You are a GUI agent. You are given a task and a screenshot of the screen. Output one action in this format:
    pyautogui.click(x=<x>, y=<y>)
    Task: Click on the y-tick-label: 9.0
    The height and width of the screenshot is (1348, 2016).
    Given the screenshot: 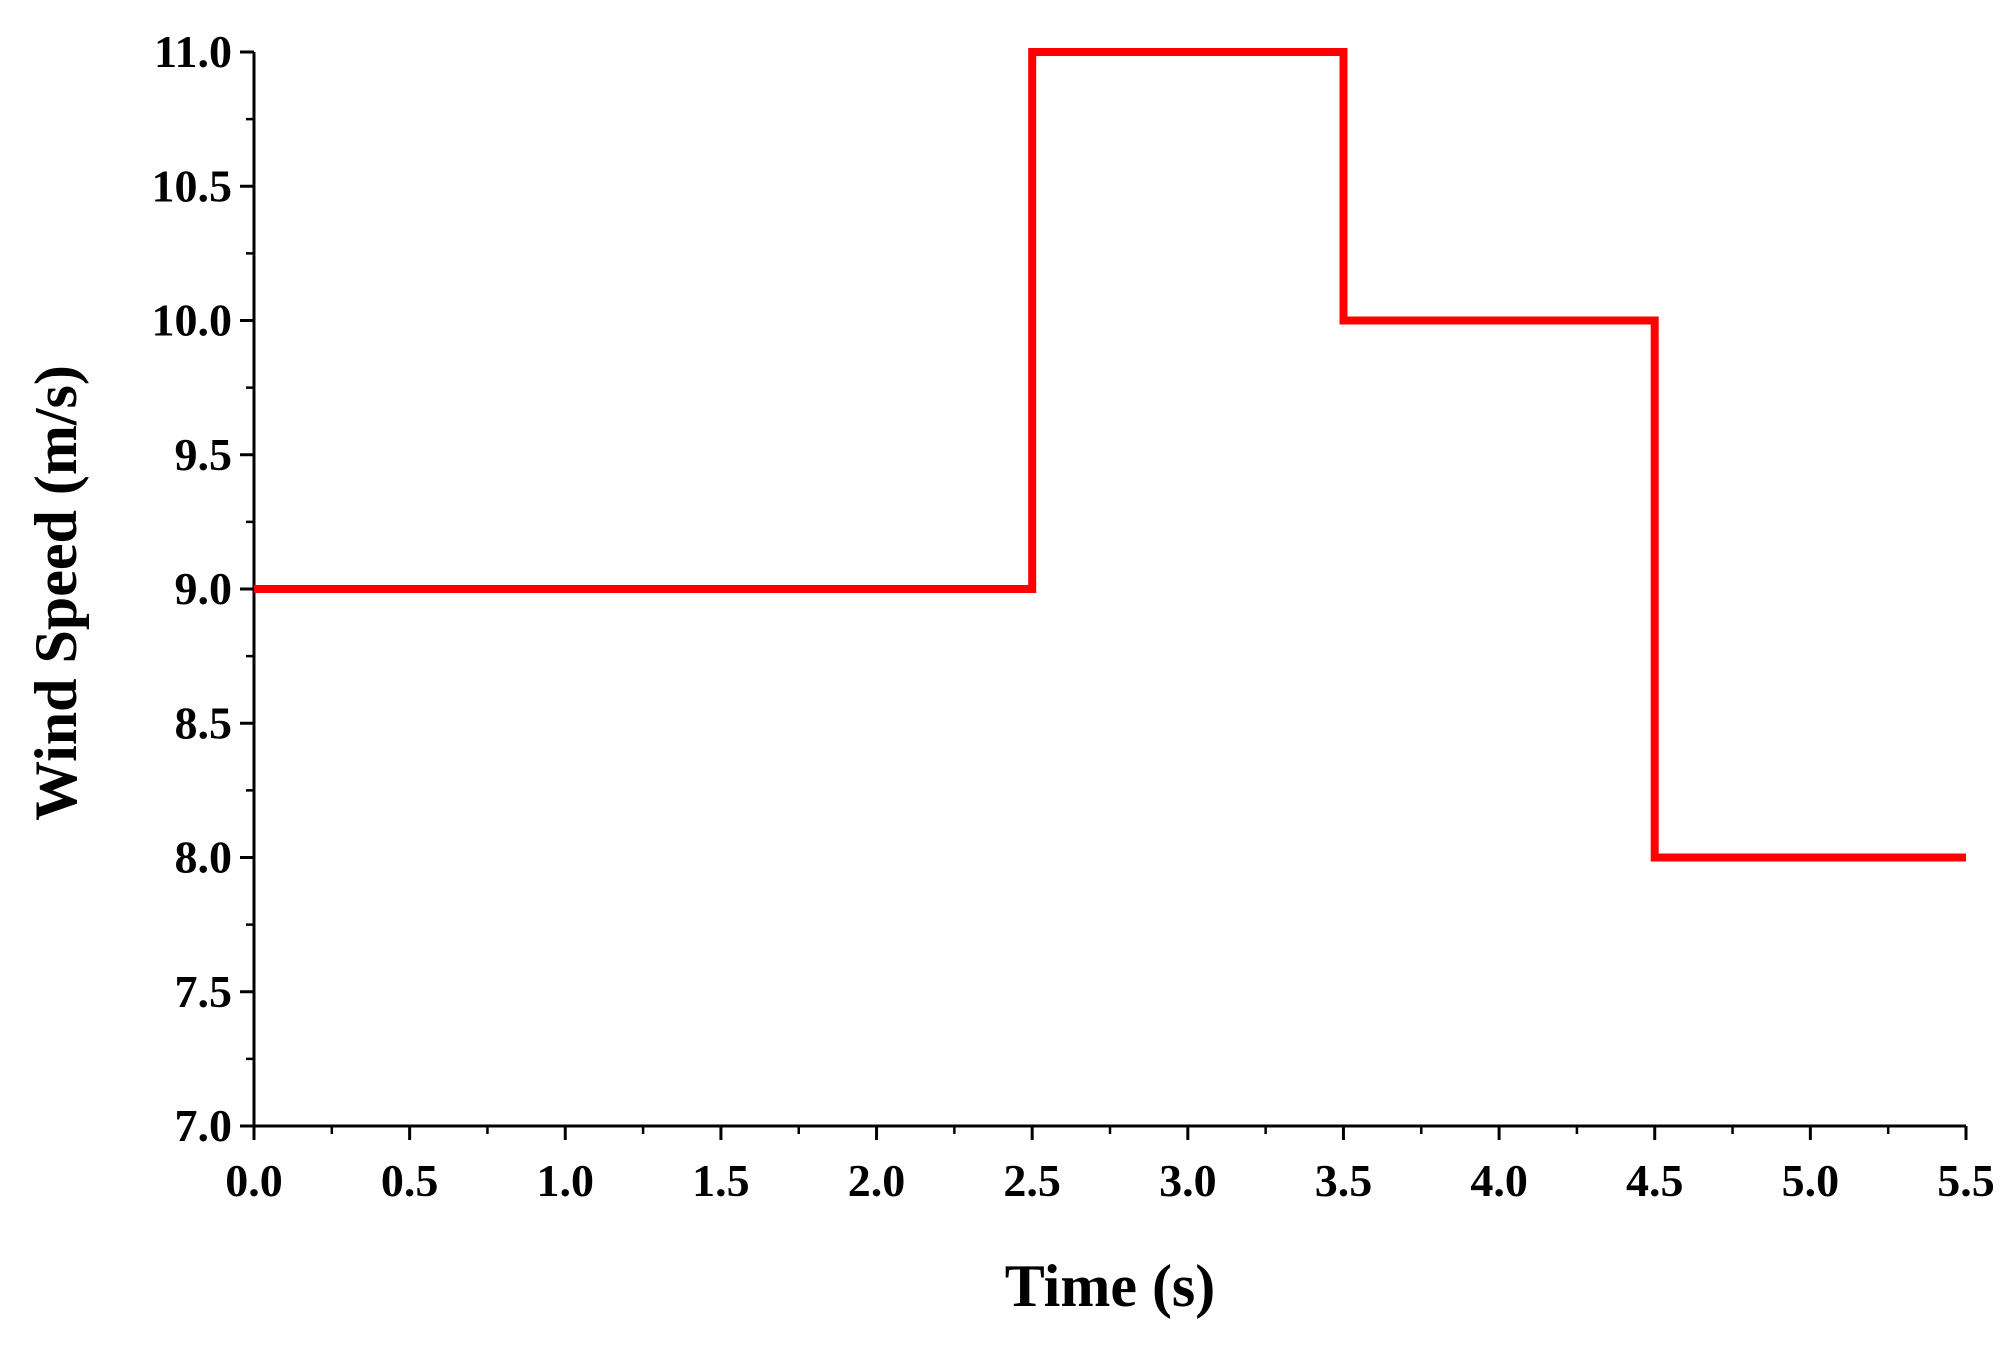 What is the action you would take?
    pyautogui.click(x=204, y=588)
    